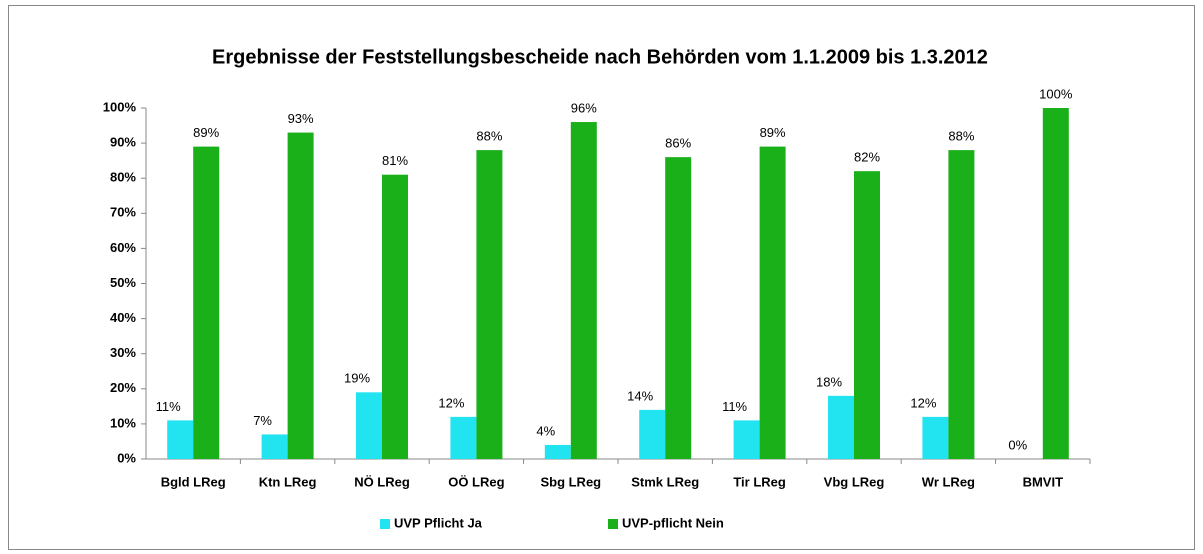  Describe the element at coordinates (123, 247) in the screenshot. I see `y-tick-label: 60%` at that location.